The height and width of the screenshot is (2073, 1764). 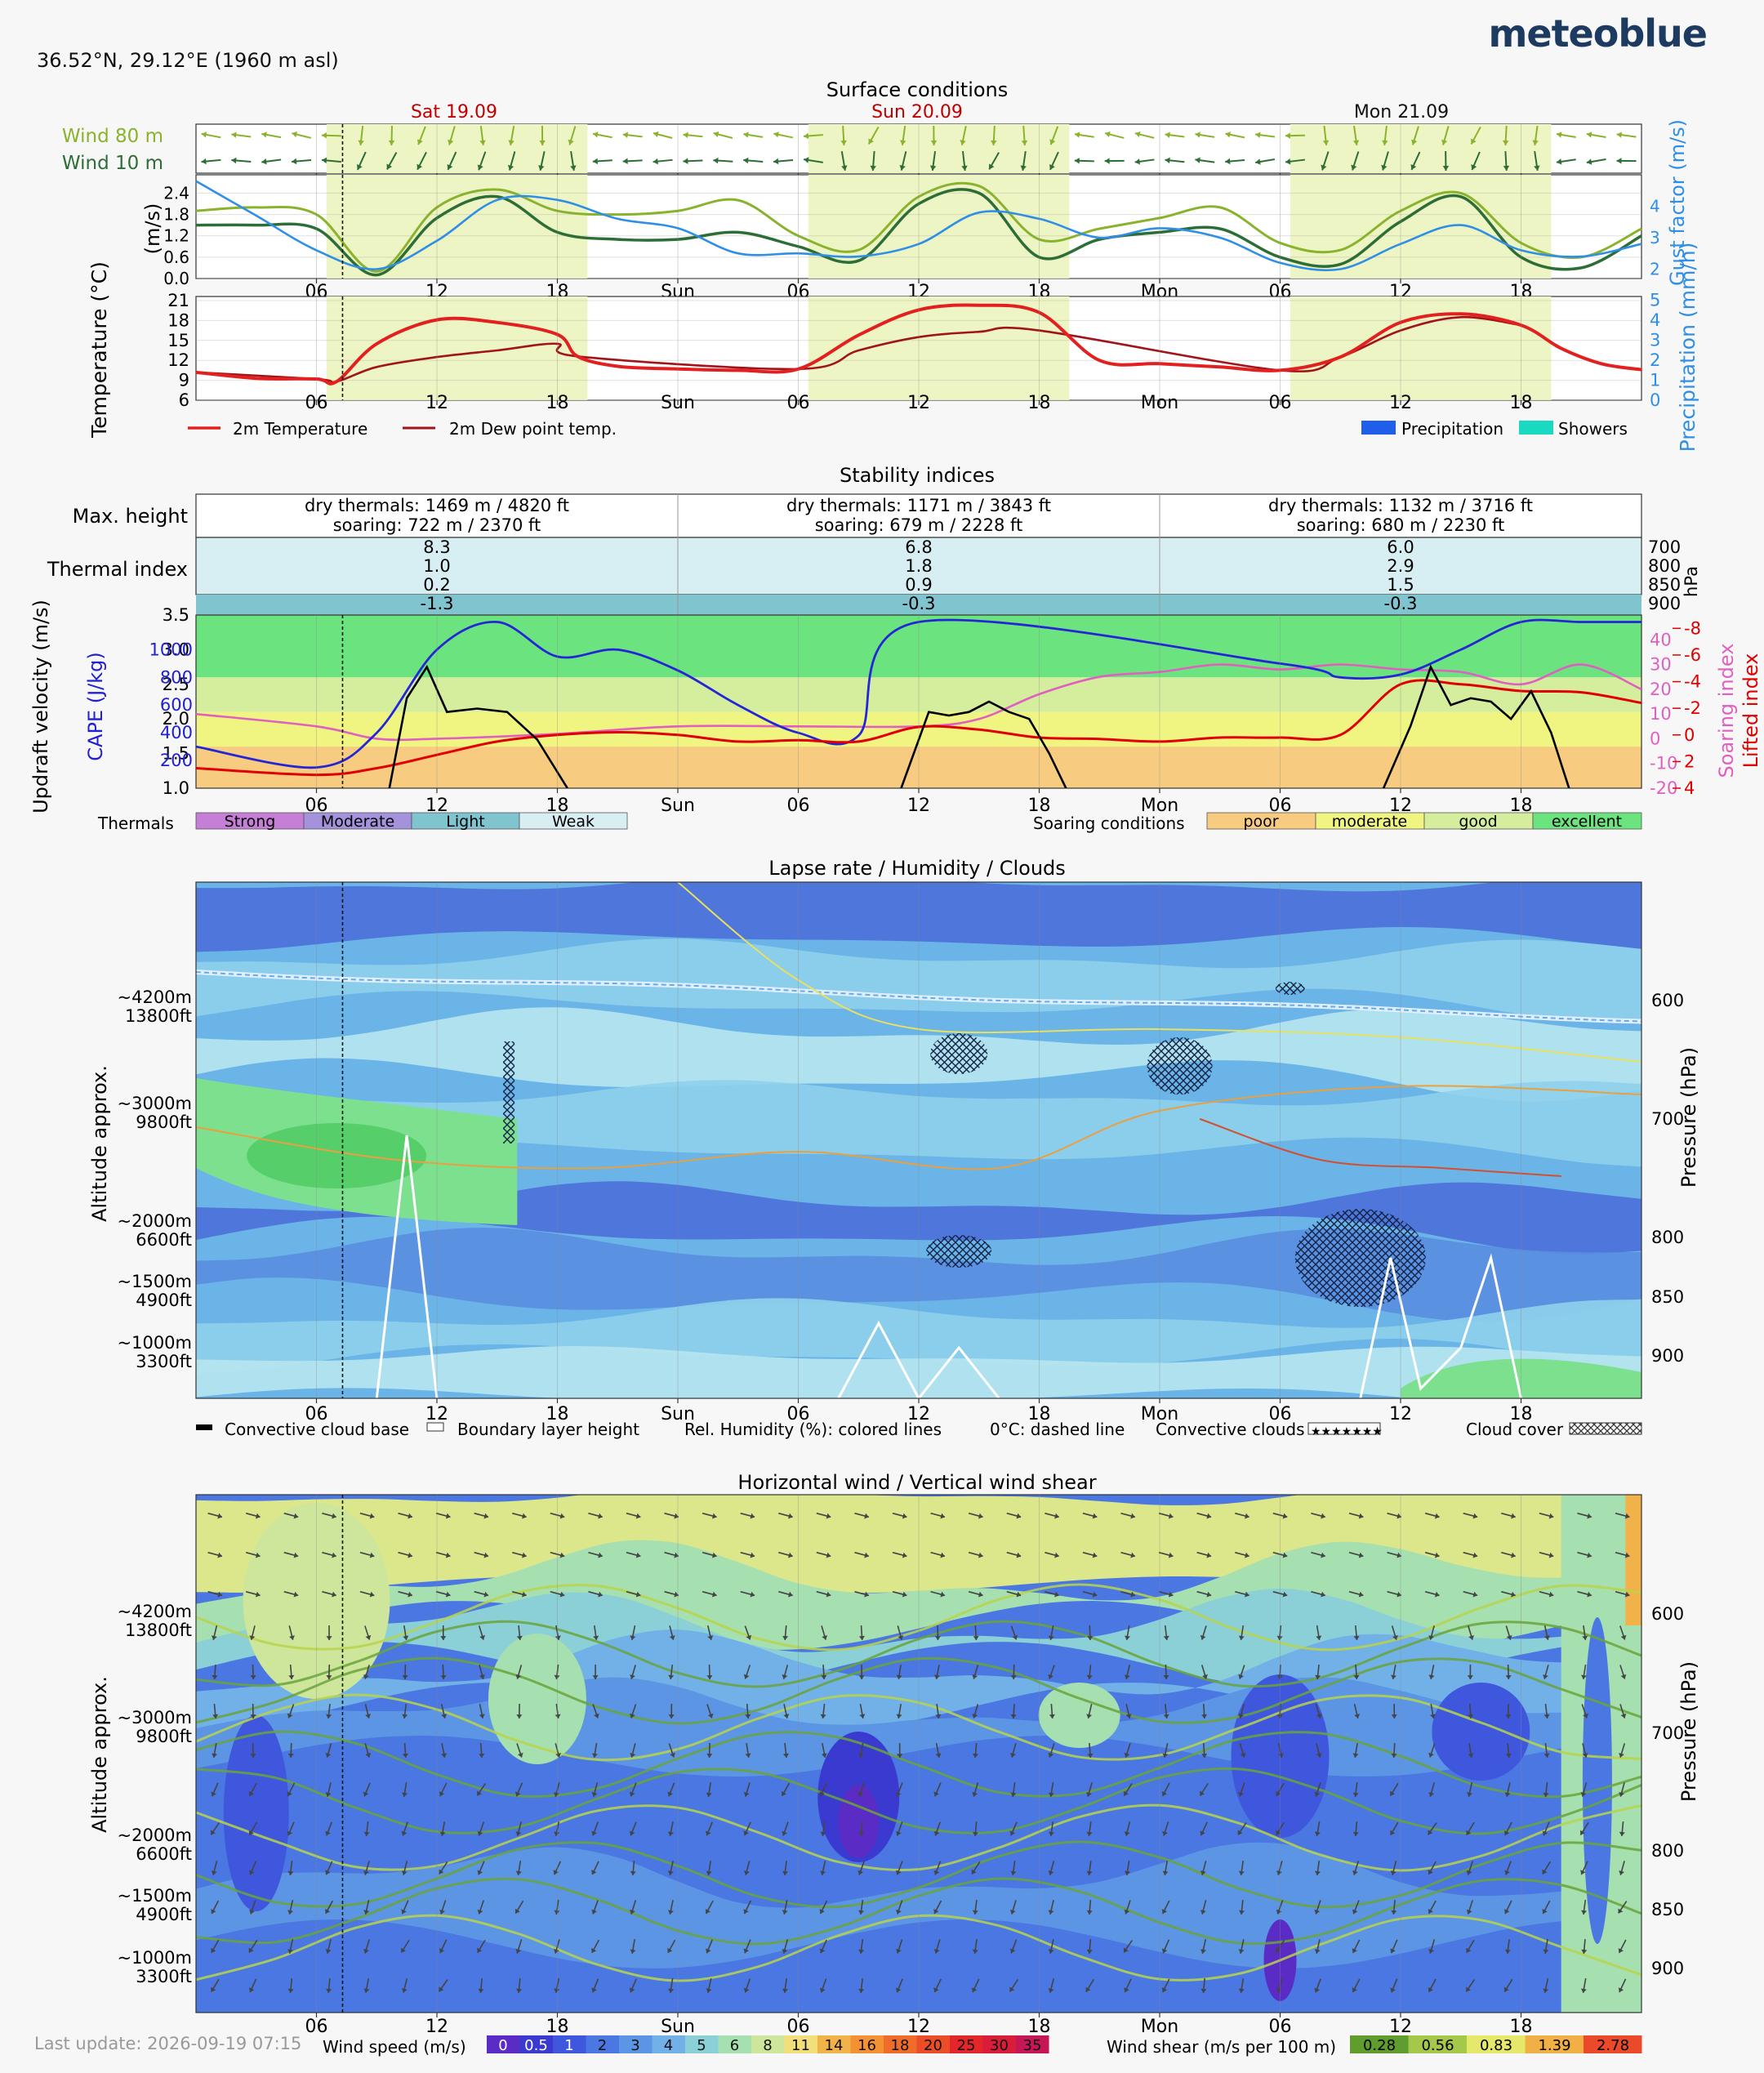 I want to click on precip-tick-label: 1, so click(x=1655, y=380).